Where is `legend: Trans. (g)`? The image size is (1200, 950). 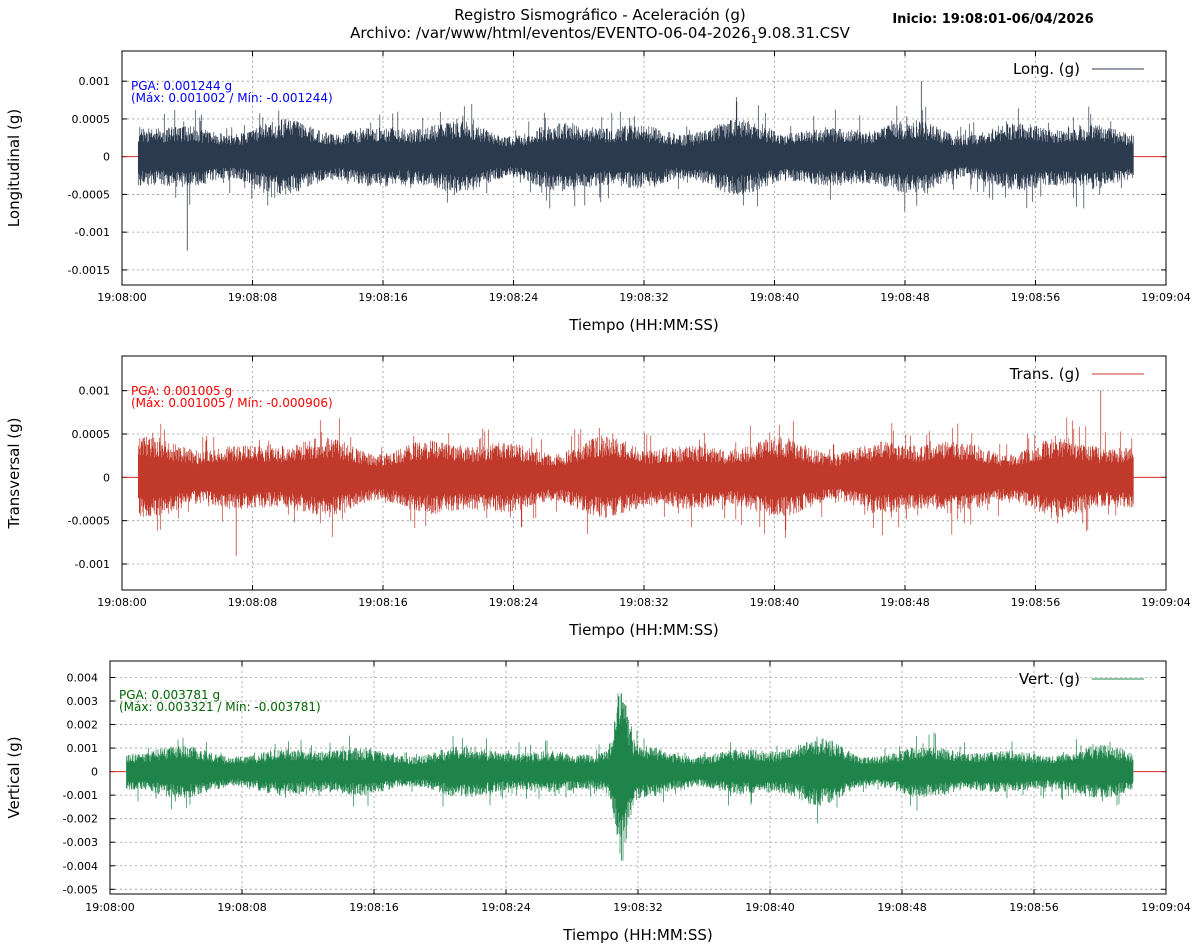
legend: Trans. (g) is located at coordinates (1076, 374).